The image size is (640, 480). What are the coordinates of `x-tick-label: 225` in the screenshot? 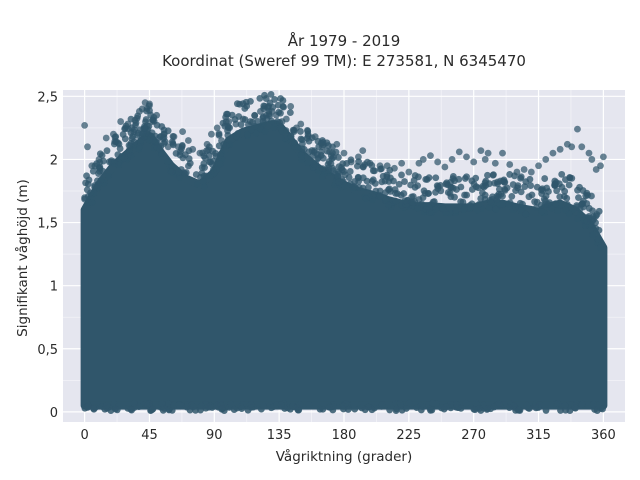 It's located at (408, 435).